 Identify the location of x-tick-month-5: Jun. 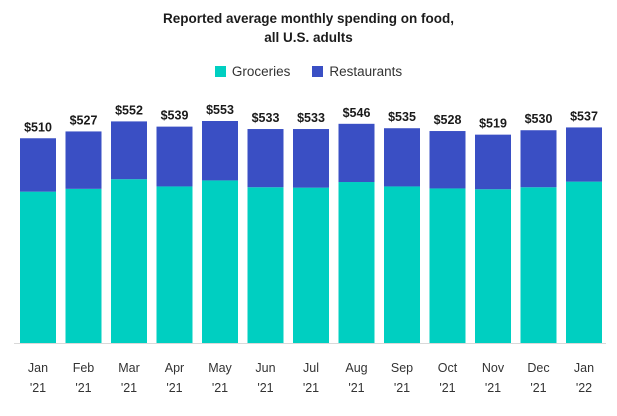
(265, 368).